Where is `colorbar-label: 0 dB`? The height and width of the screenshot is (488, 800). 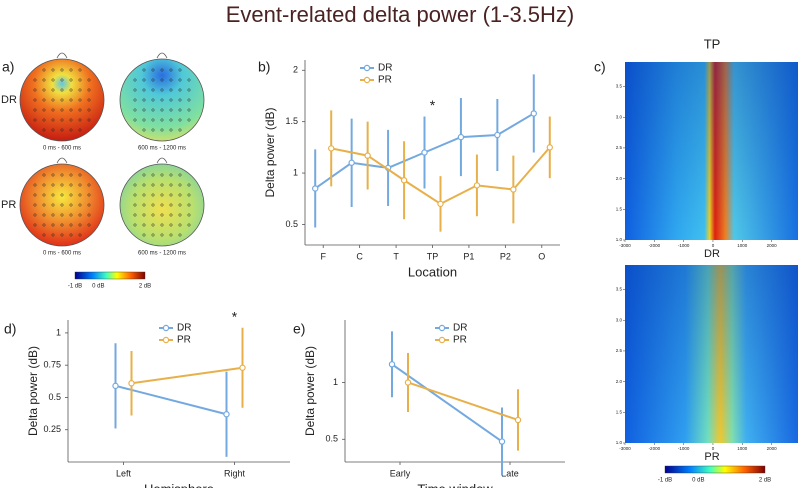
colorbar-label: 0 dB is located at coordinates (98, 287).